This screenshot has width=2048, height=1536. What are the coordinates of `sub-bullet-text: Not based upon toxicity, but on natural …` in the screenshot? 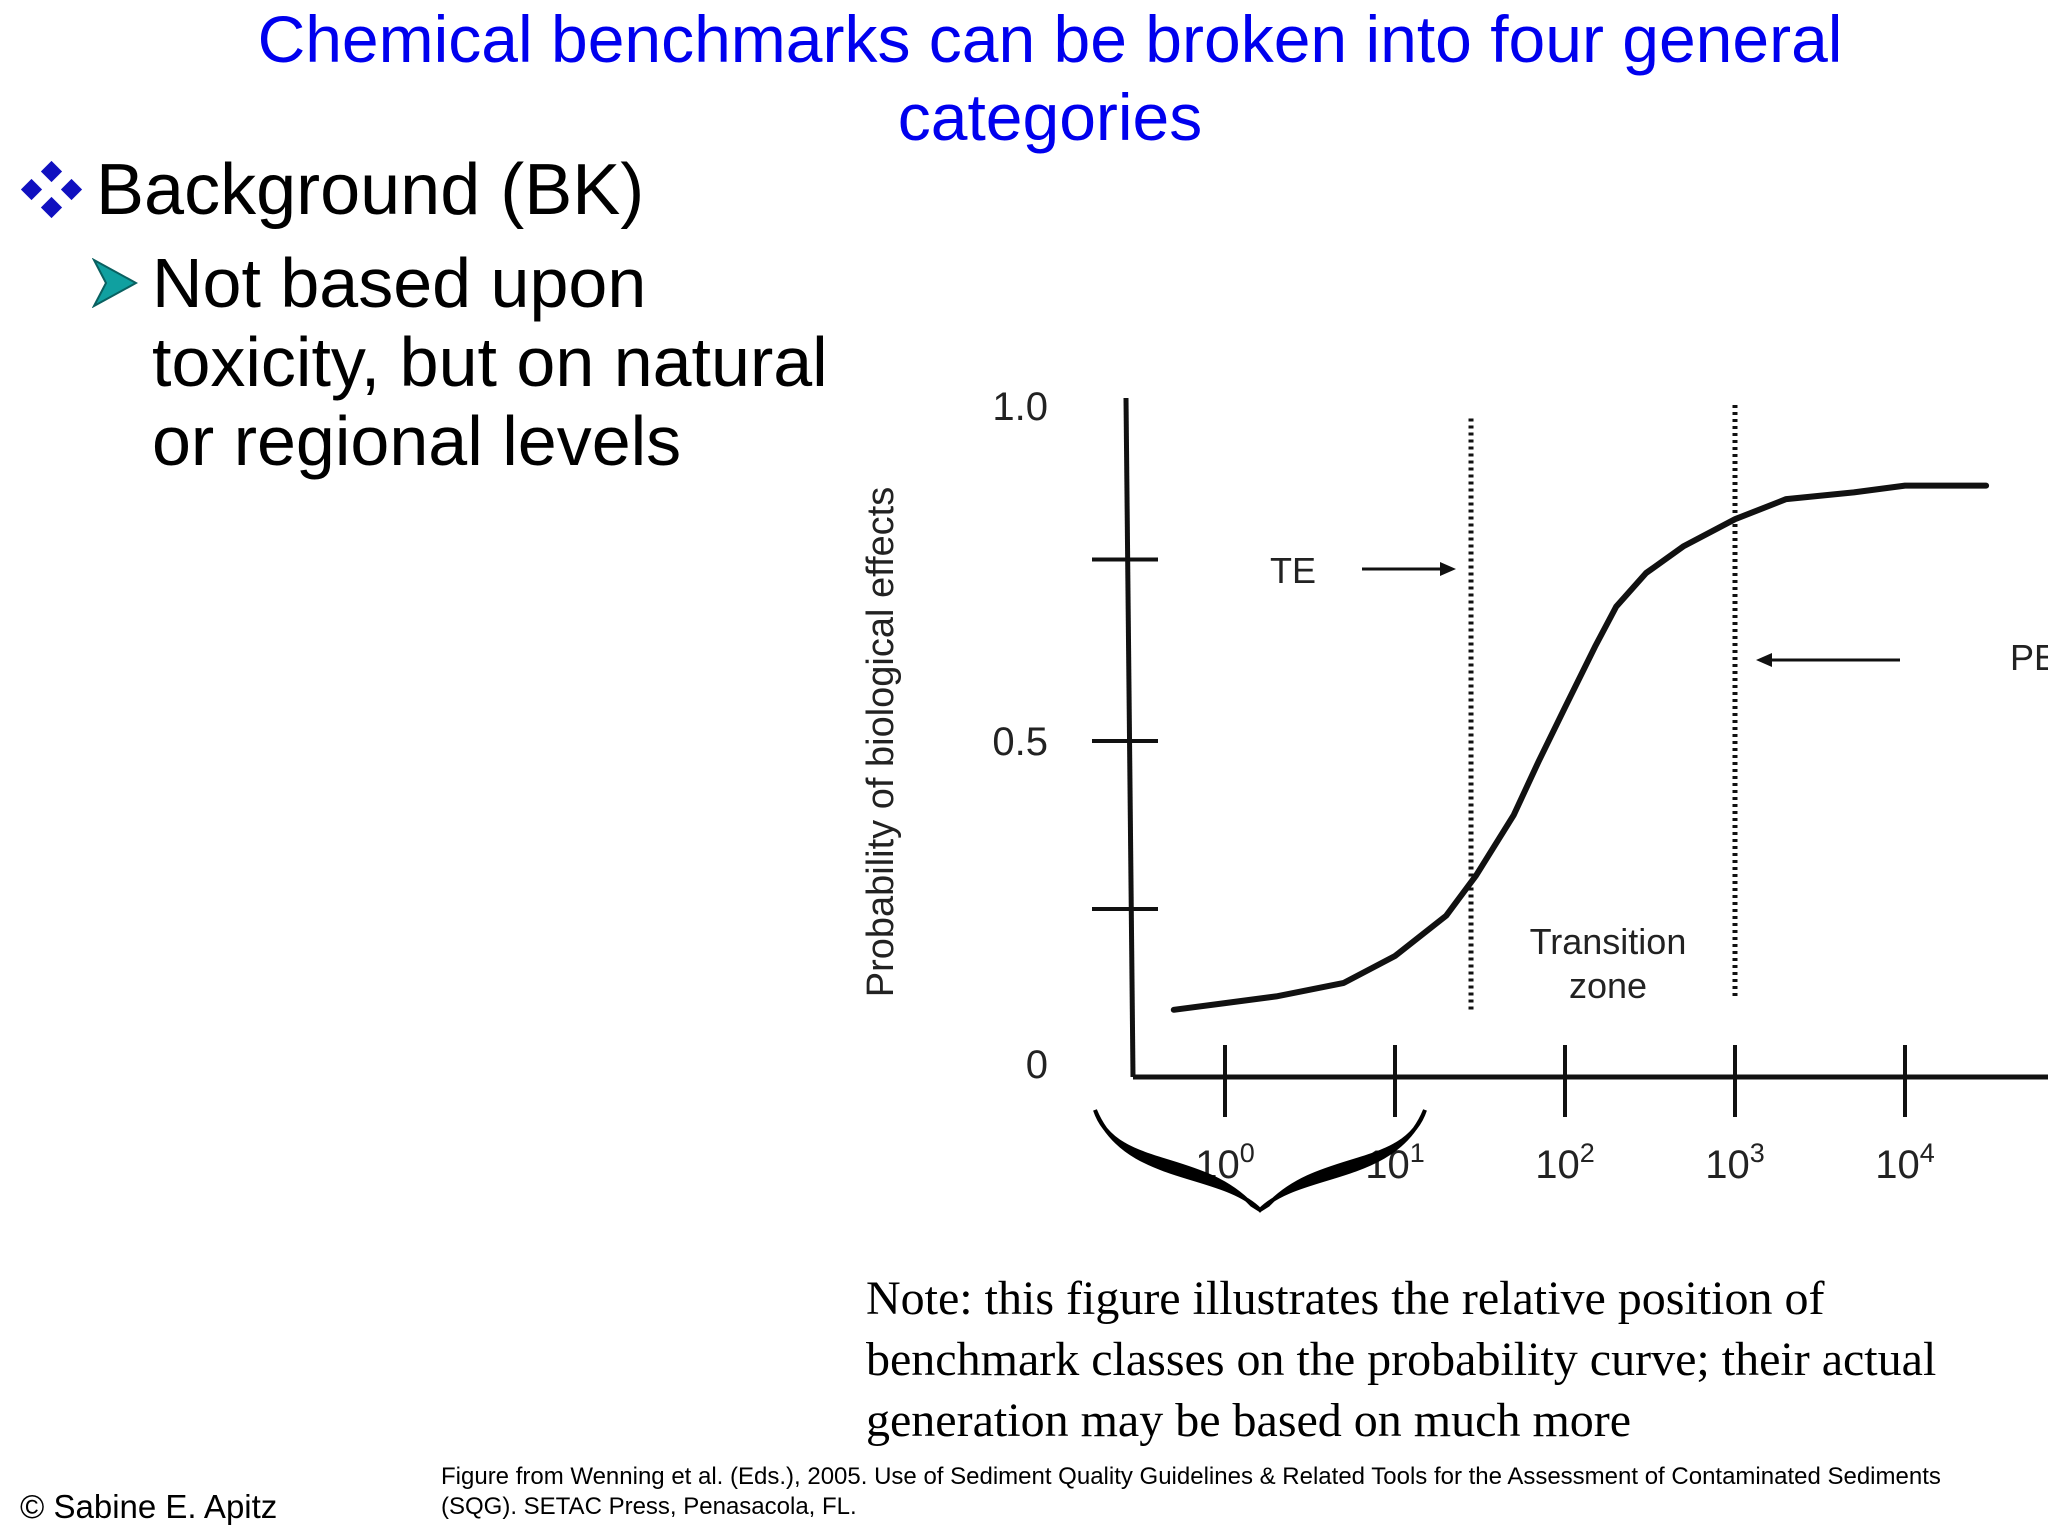 It's located at (490, 362).